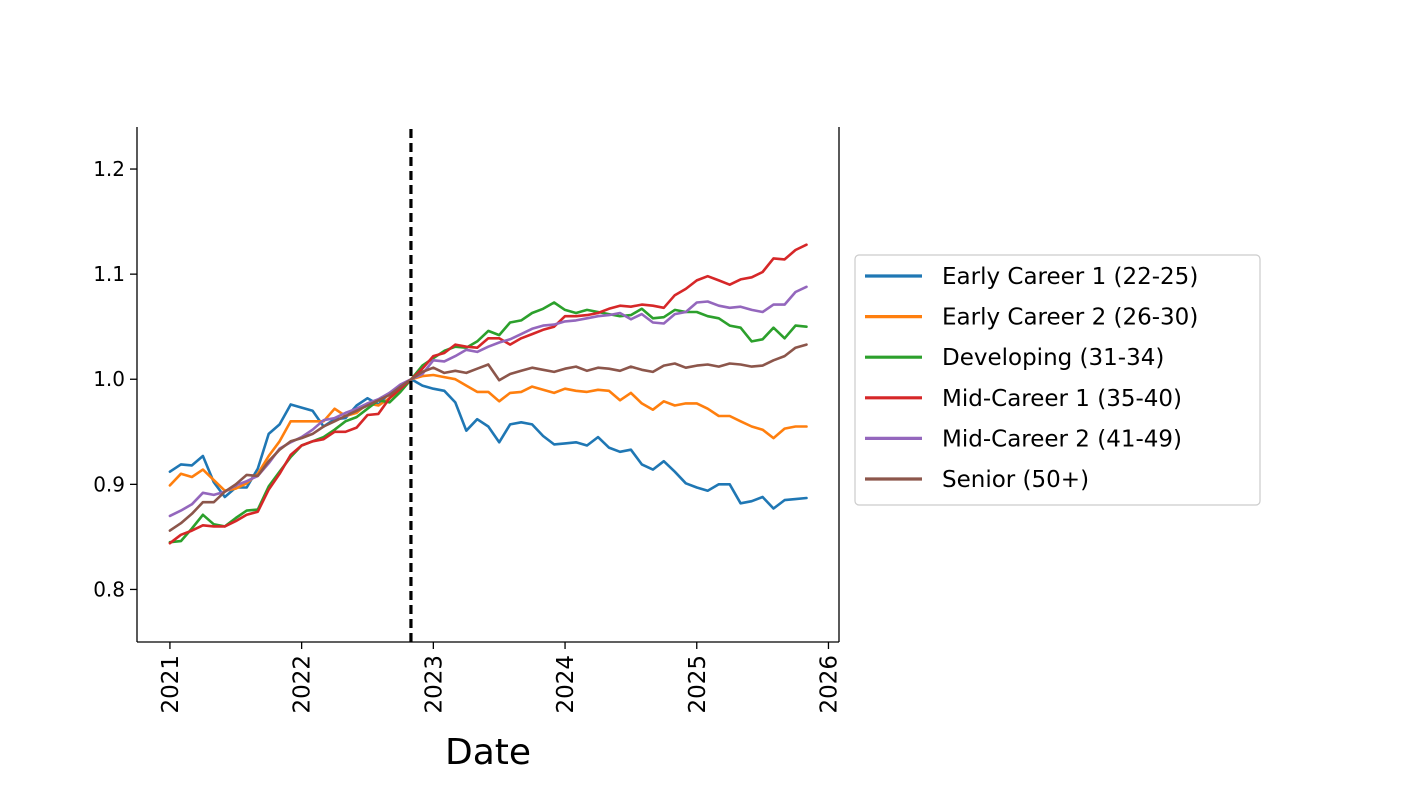  What do you see at coordinates (109, 274) in the screenshot?
I see `y-tick-label: 1.1` at bounding box center [109, 274].